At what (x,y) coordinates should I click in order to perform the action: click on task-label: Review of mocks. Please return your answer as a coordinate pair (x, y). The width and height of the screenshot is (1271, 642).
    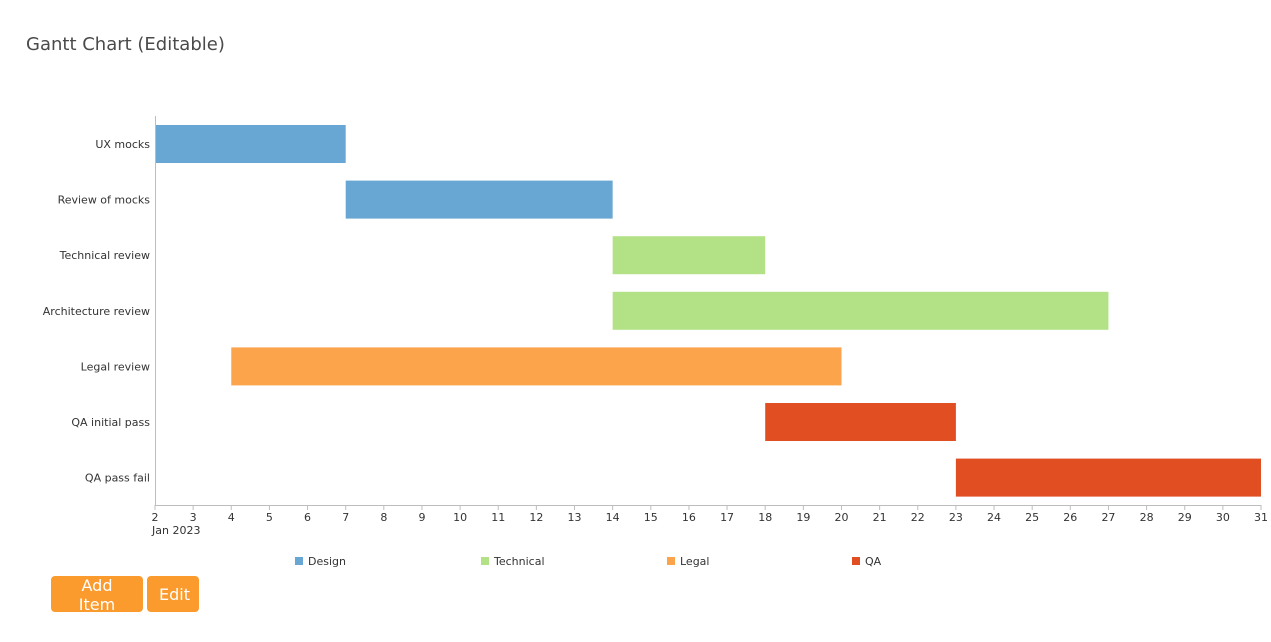
    Looking at the image, I should click on (104, 200).